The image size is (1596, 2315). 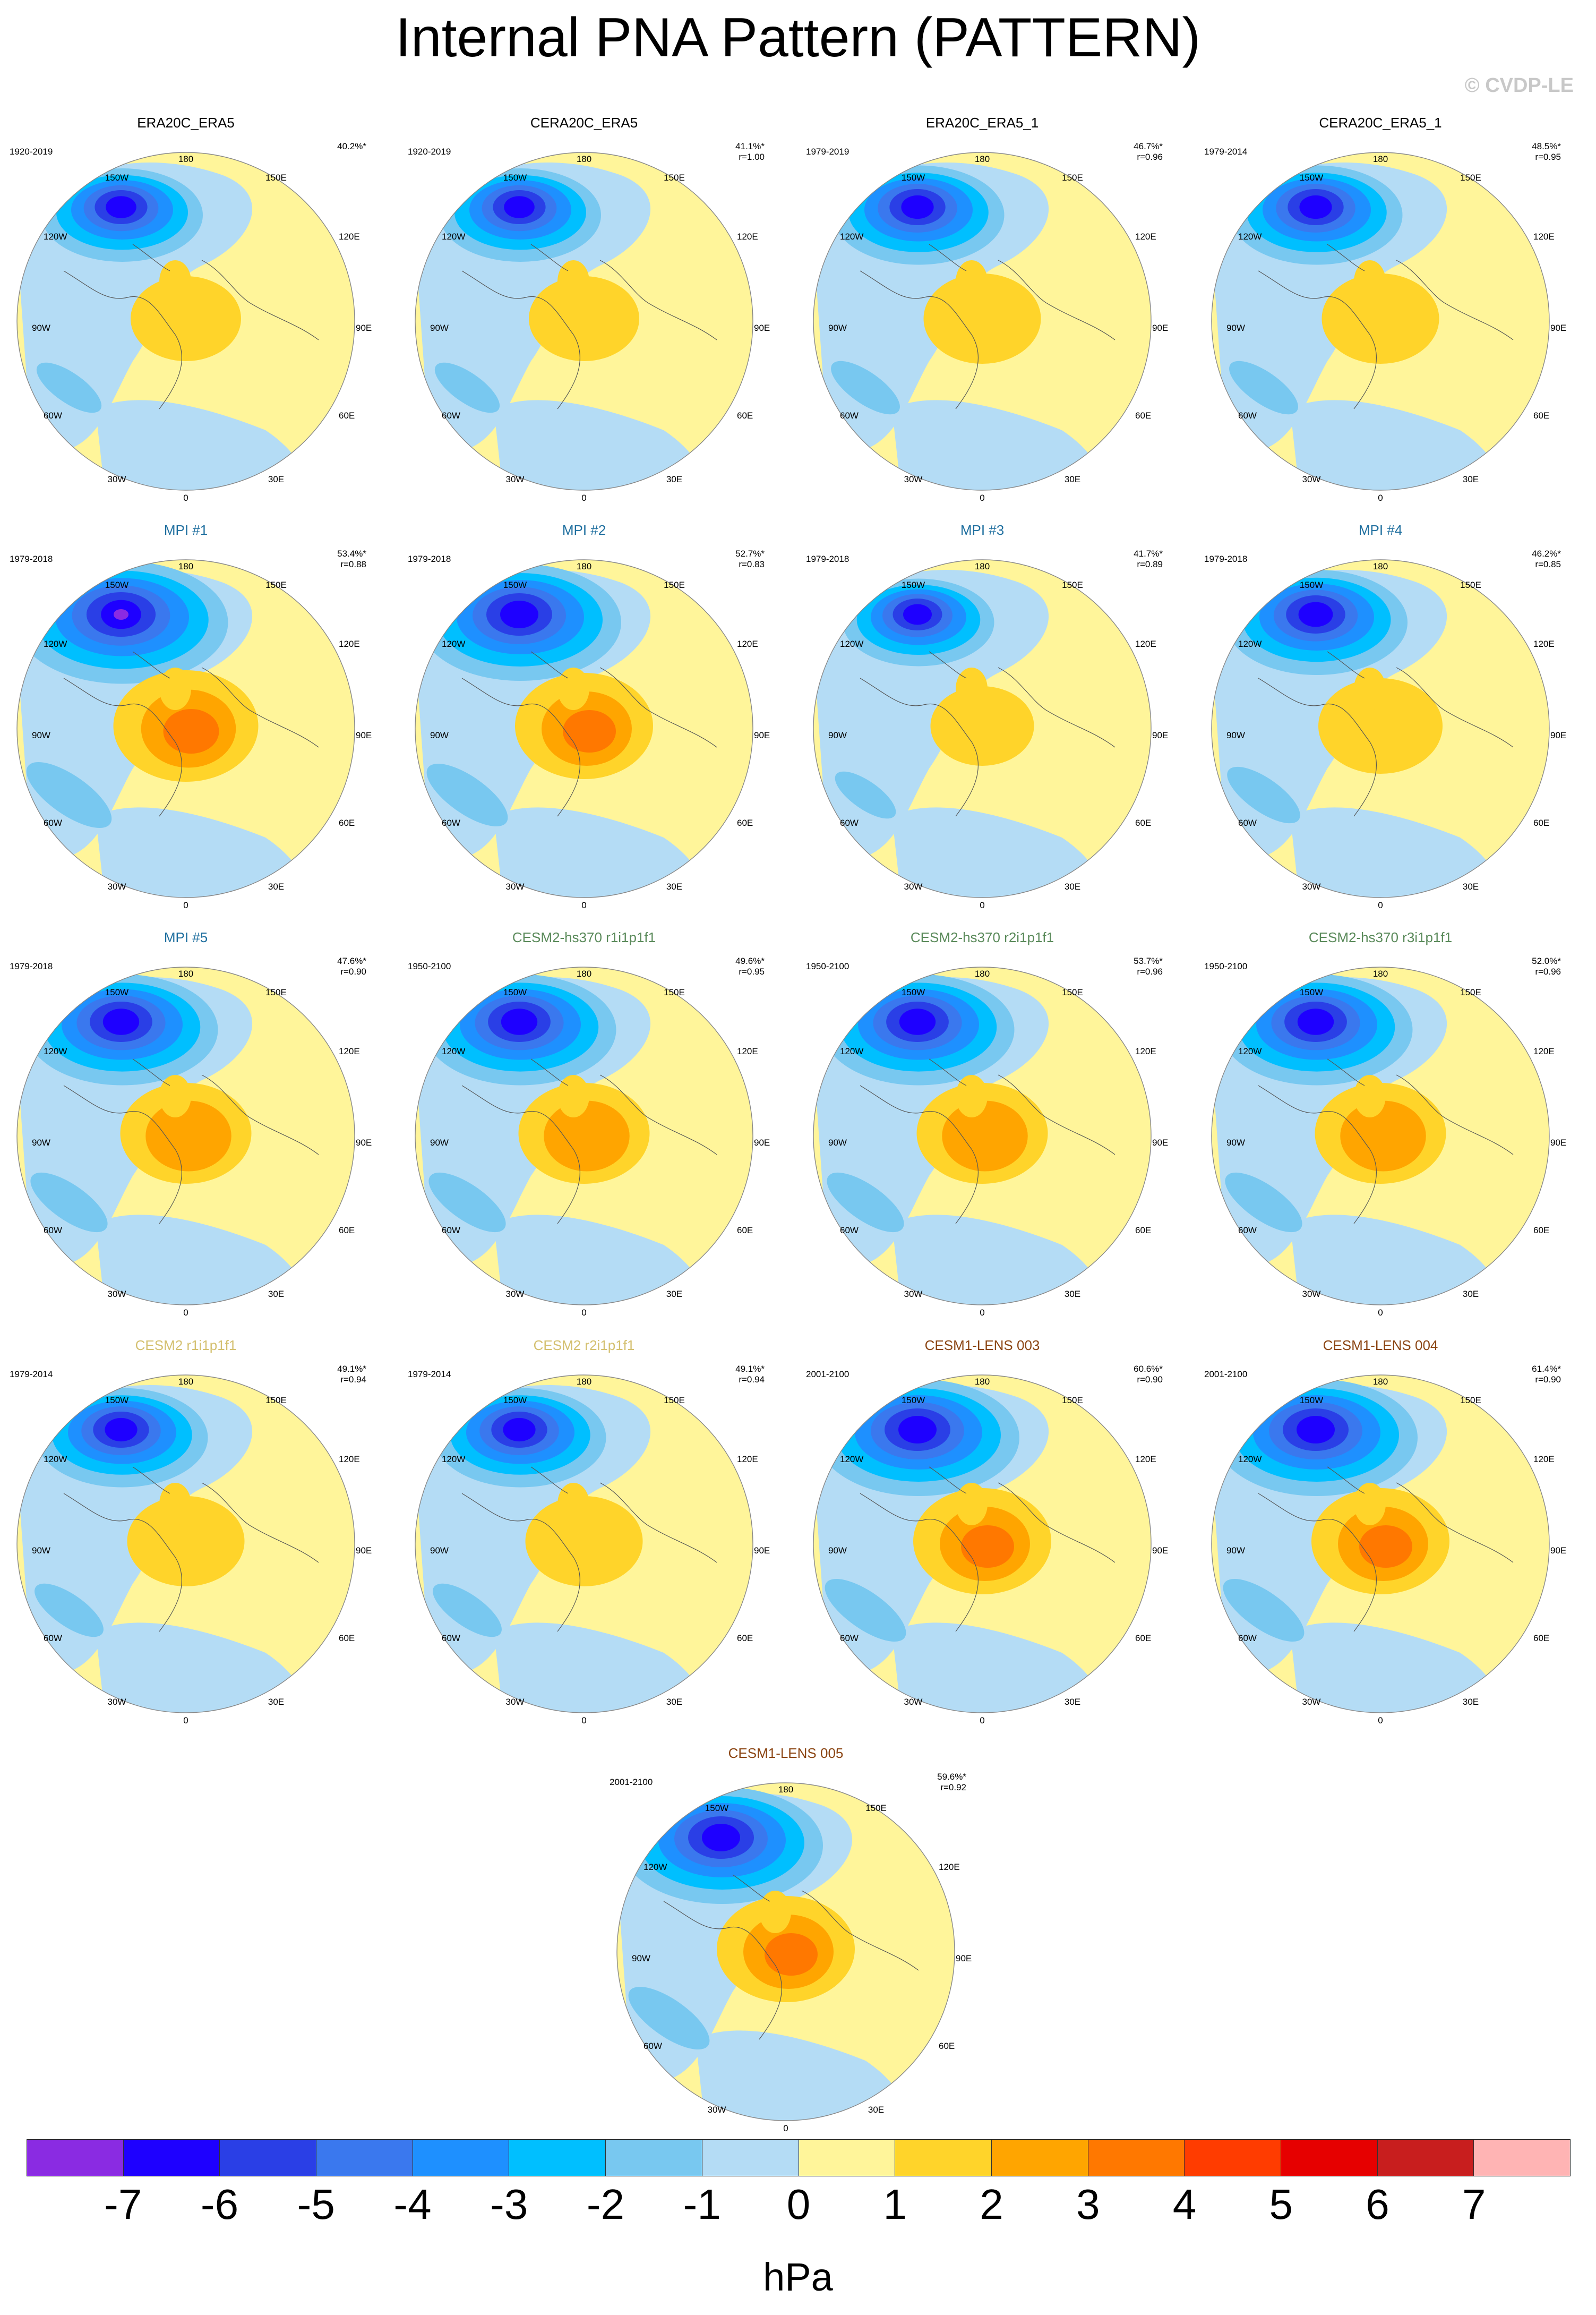 I want to click on longitude-label: 60W, so click(x=53, y=416).